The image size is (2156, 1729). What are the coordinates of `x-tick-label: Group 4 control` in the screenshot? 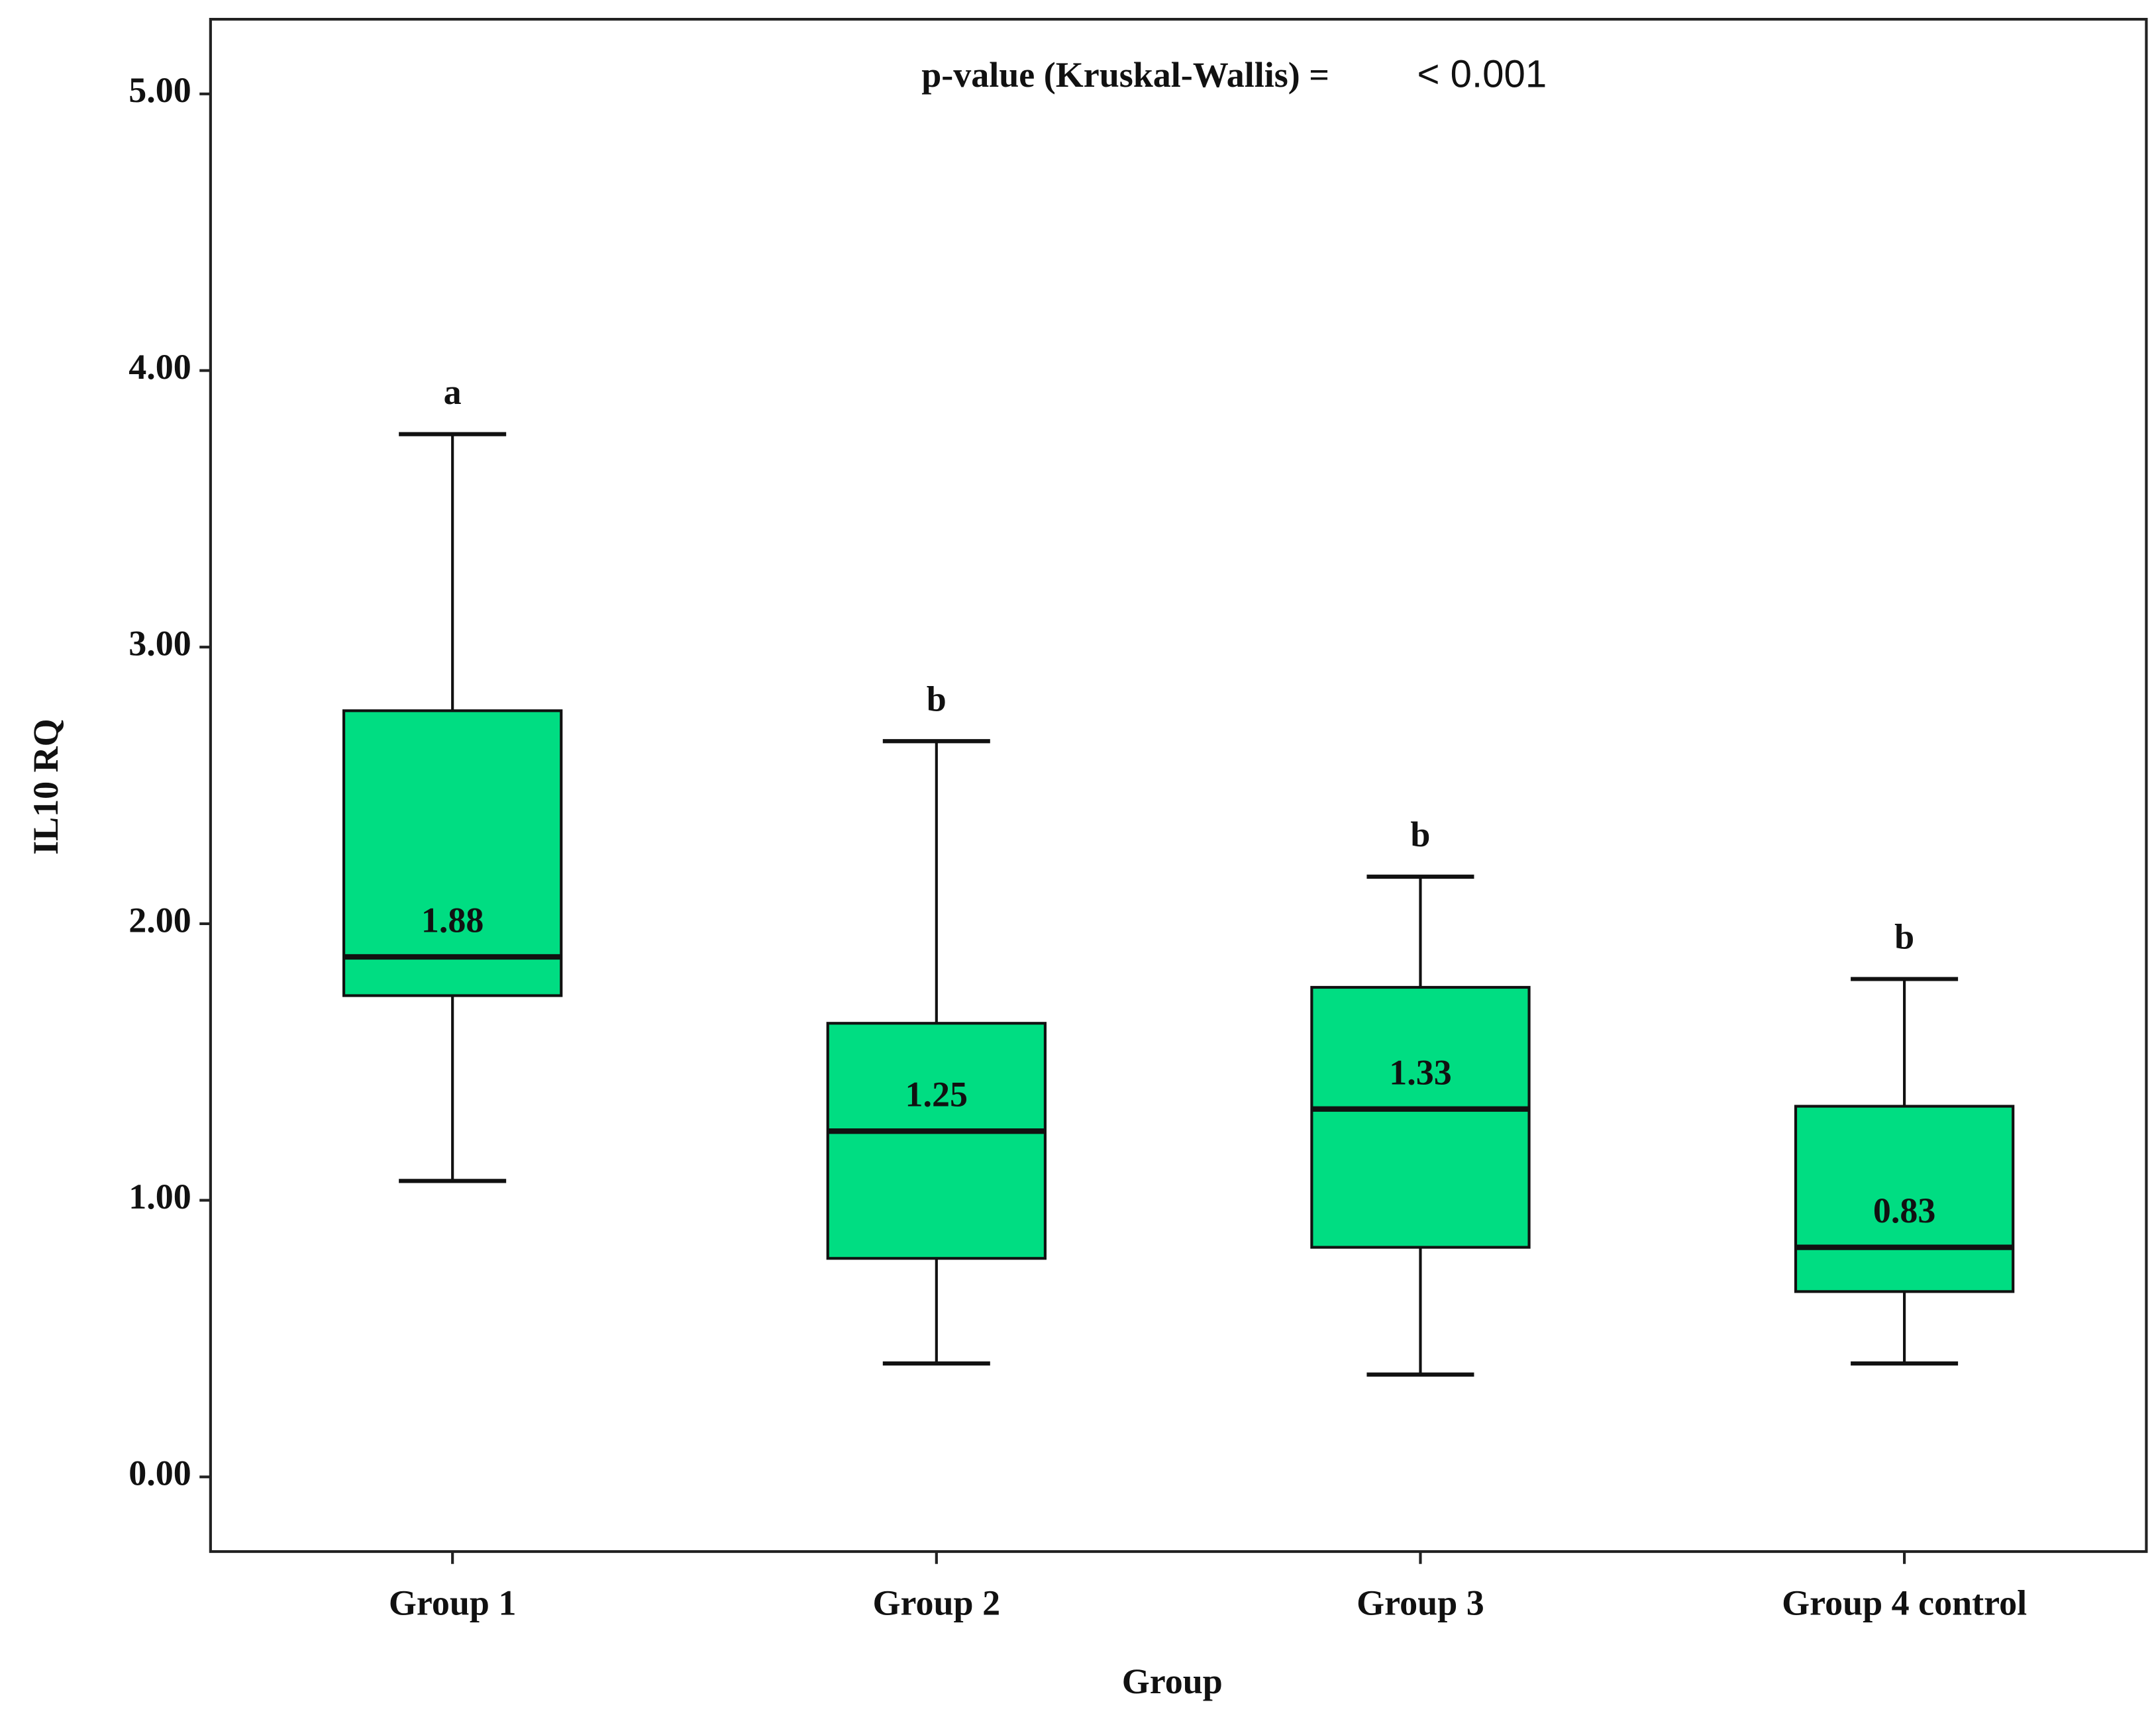 It's located at (1904, 1603).